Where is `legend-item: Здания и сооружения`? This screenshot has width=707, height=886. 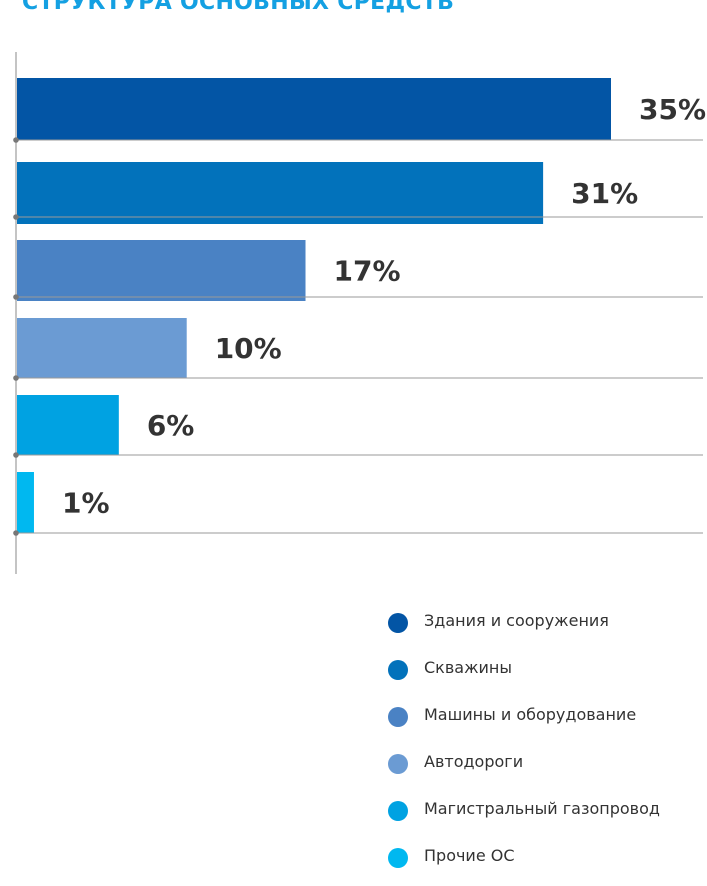 legend-item: Здания и сооружения is located at coordinates (545, 627).